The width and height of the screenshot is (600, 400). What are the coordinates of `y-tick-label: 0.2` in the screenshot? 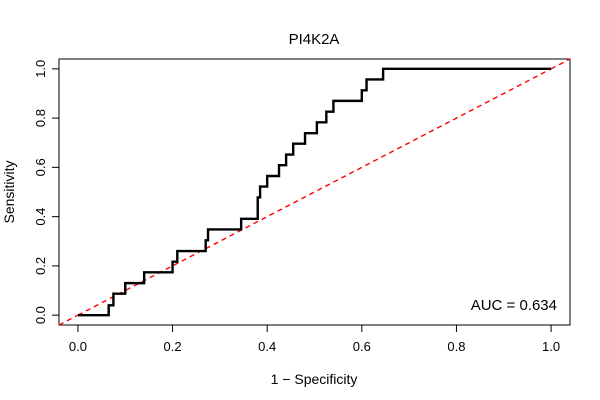 It's located at (40, 266).